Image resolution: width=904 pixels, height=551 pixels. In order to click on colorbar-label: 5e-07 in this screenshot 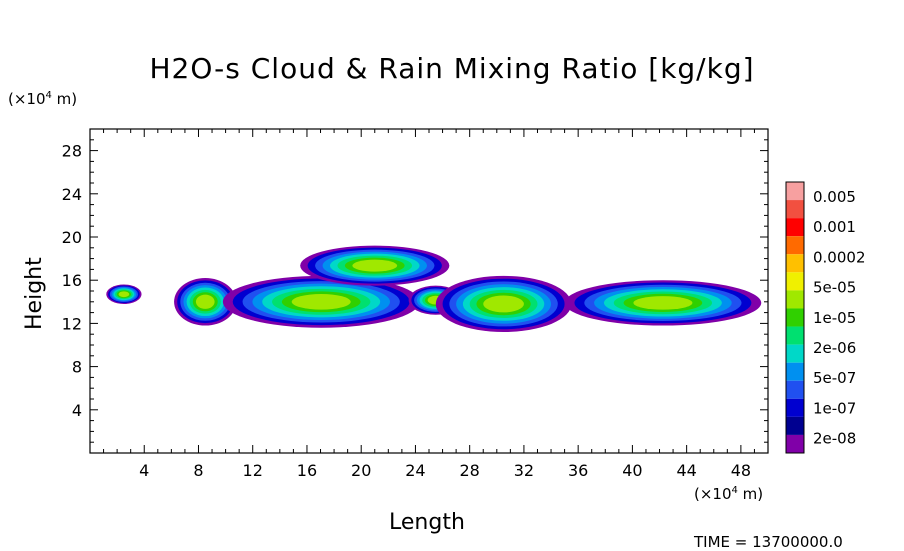, I will do `click(834, 378)`.